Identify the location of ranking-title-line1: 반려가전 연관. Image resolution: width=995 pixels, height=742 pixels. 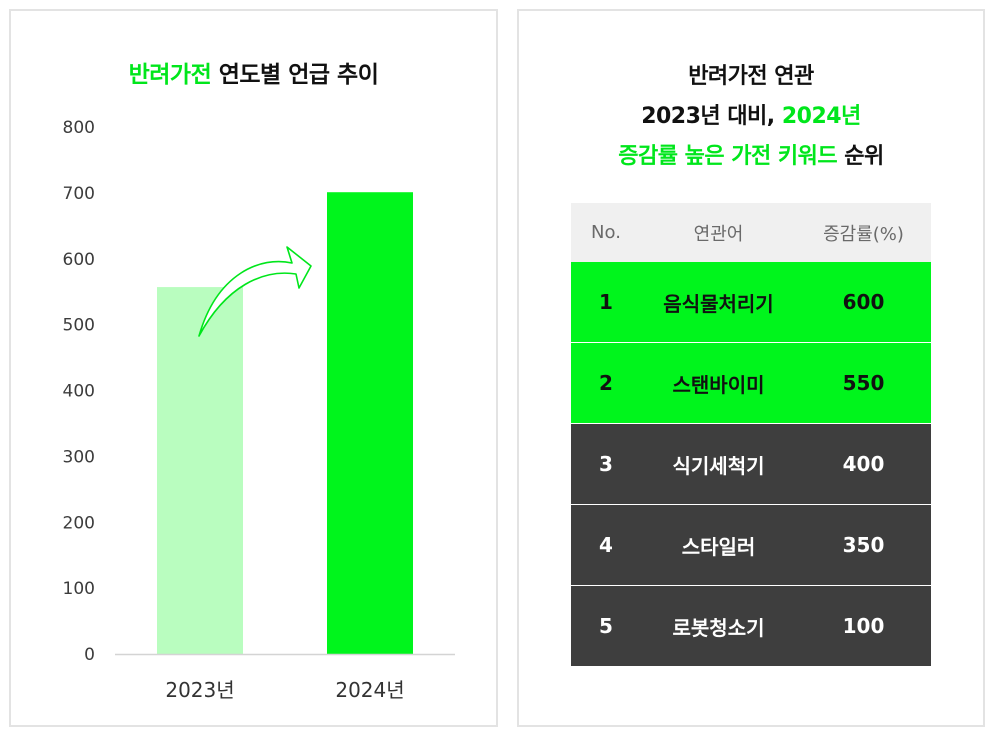
(751, 76).